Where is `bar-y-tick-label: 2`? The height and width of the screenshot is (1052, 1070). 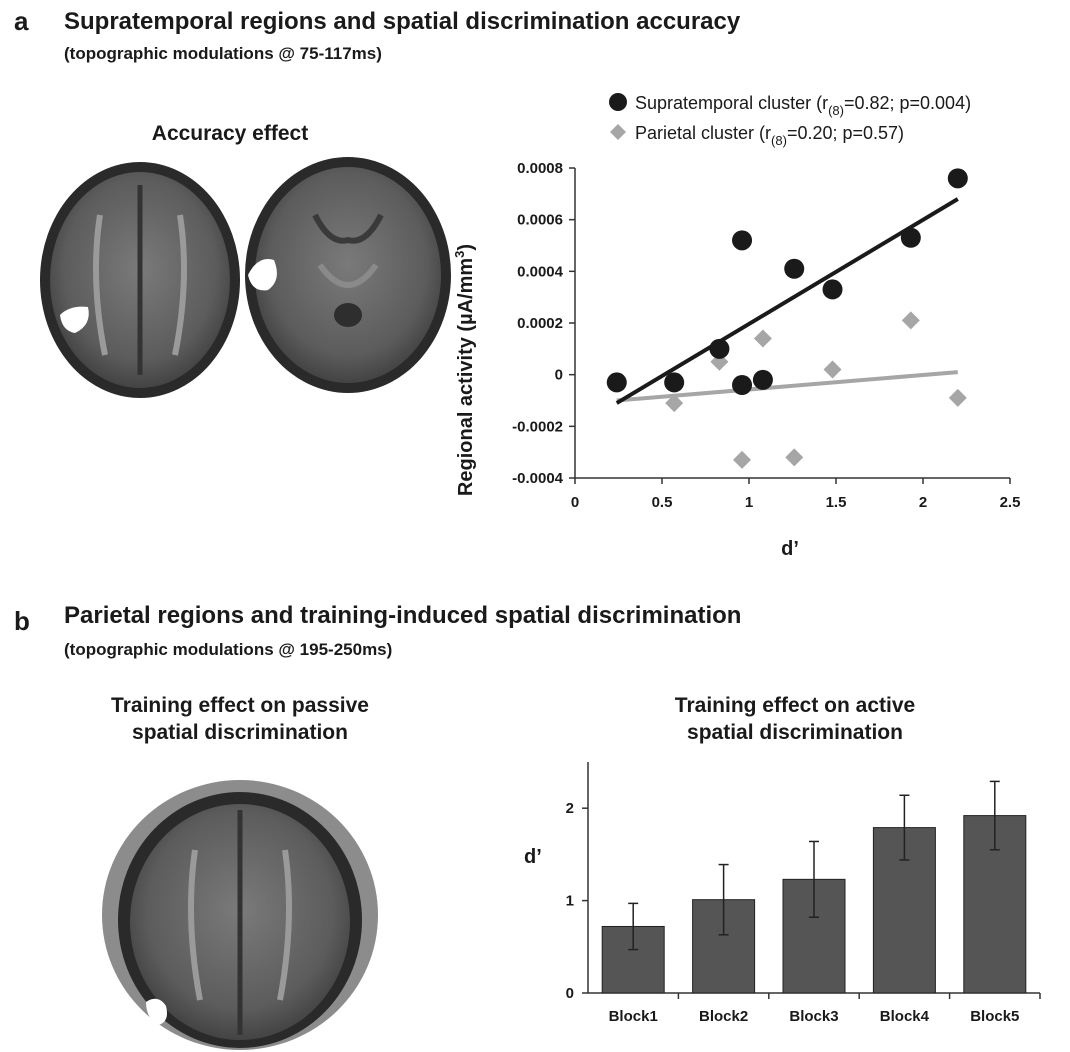 bar-y-tick-label: 2 is located at coordinates (570, 808).